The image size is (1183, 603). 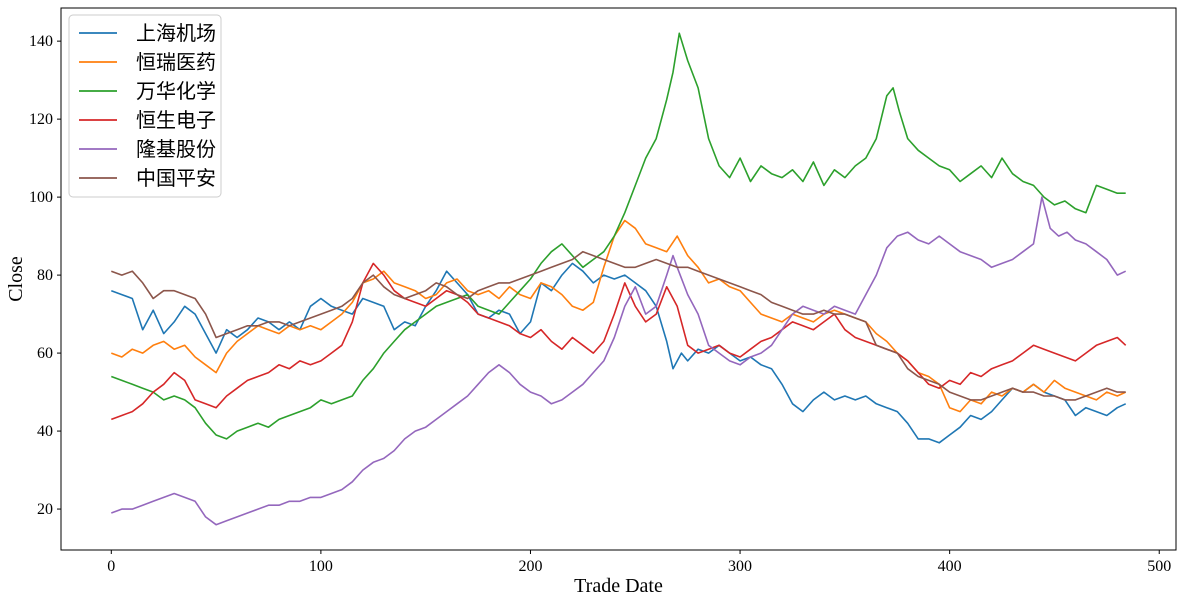 What do you see at coordinates (41, 41) in the screenshot?
I see `y-tick-label: 140` at bounding box center [41, 41].